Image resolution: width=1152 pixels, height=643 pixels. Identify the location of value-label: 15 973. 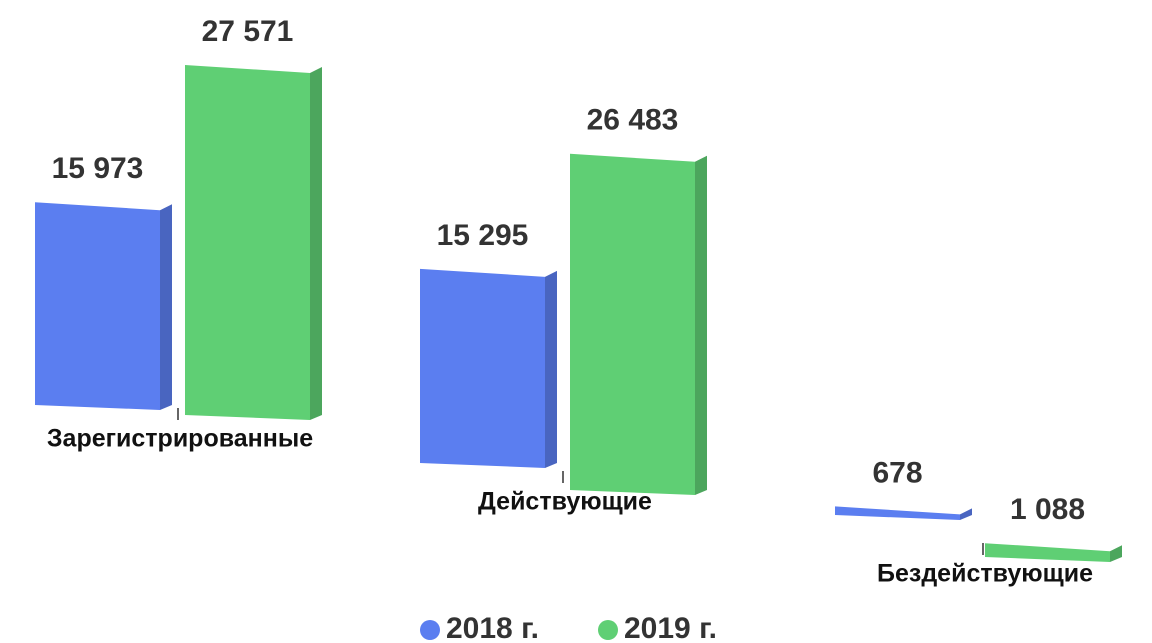
(98, 168).